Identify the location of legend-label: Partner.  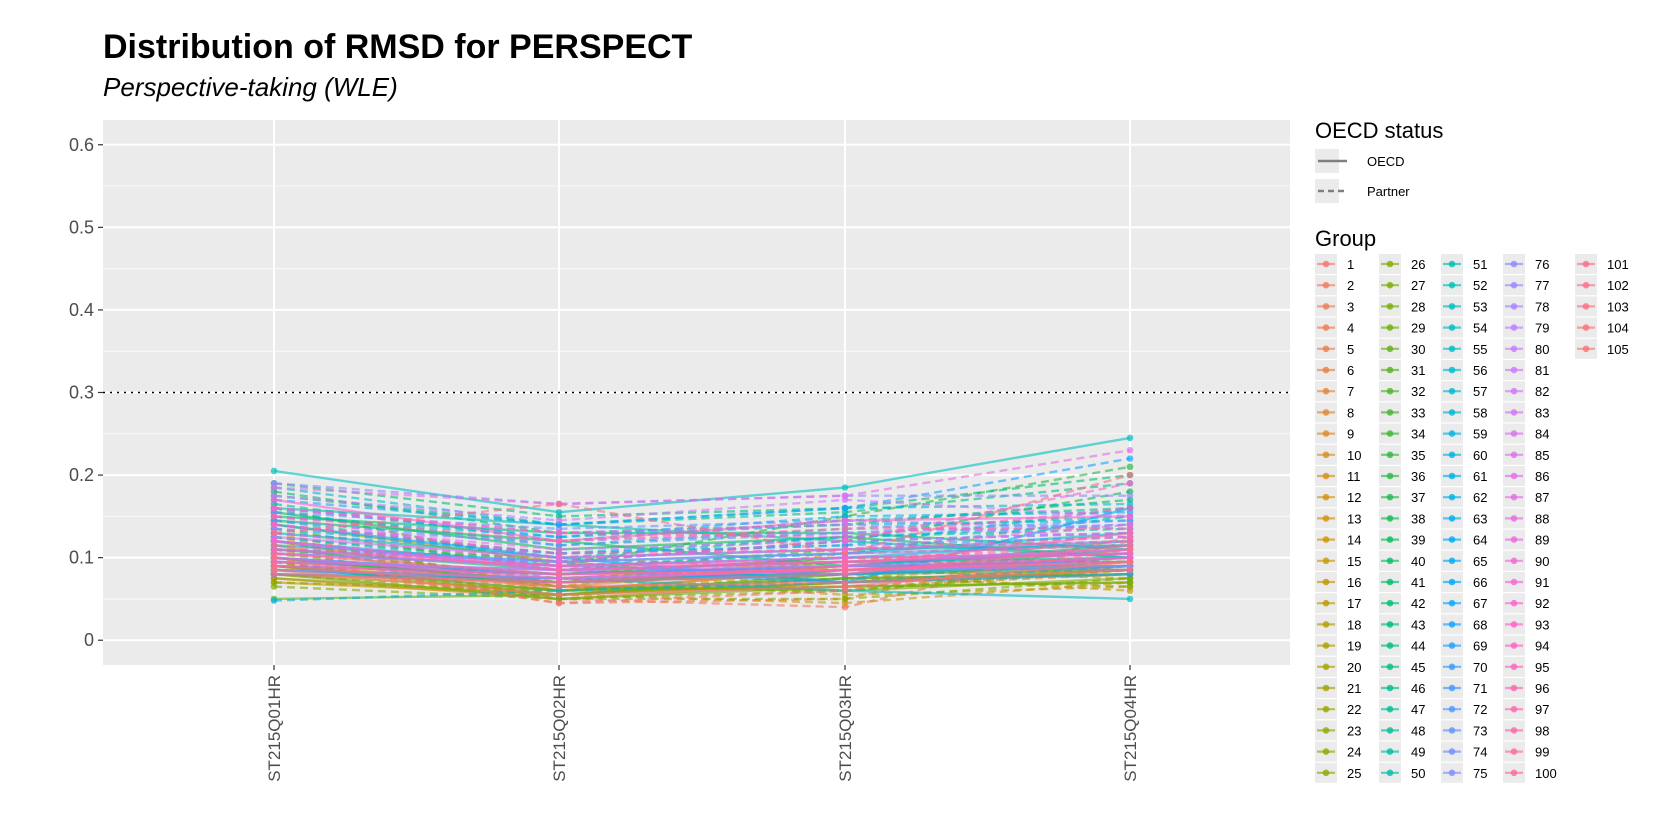
(1388, 191).